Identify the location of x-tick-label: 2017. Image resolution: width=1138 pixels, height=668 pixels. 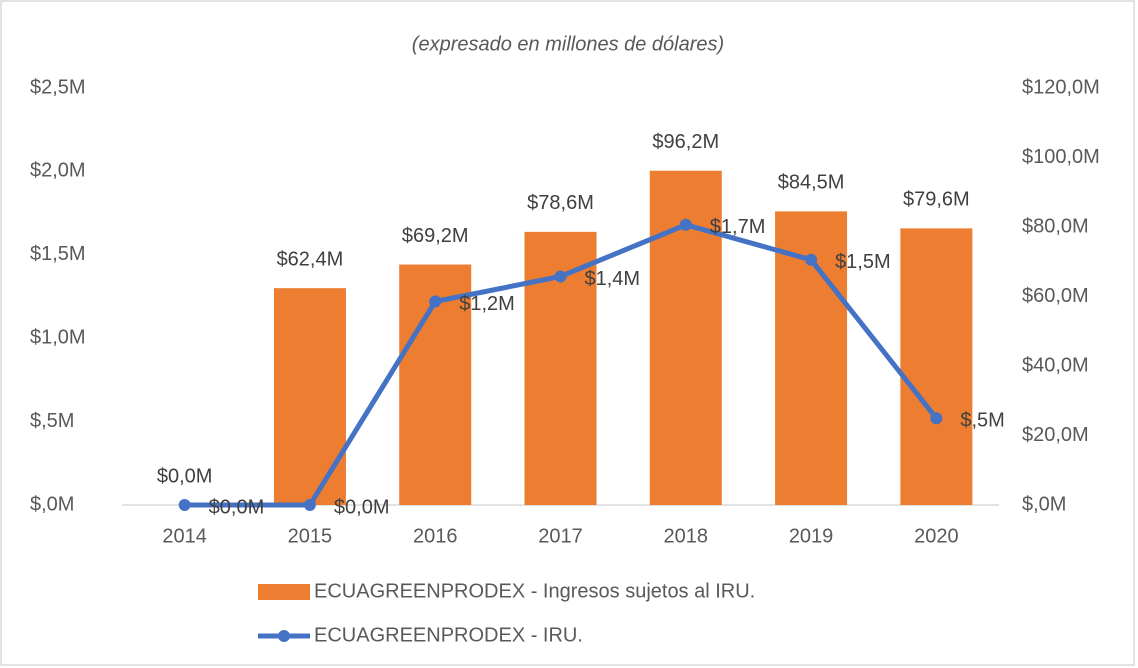
(560, 536).